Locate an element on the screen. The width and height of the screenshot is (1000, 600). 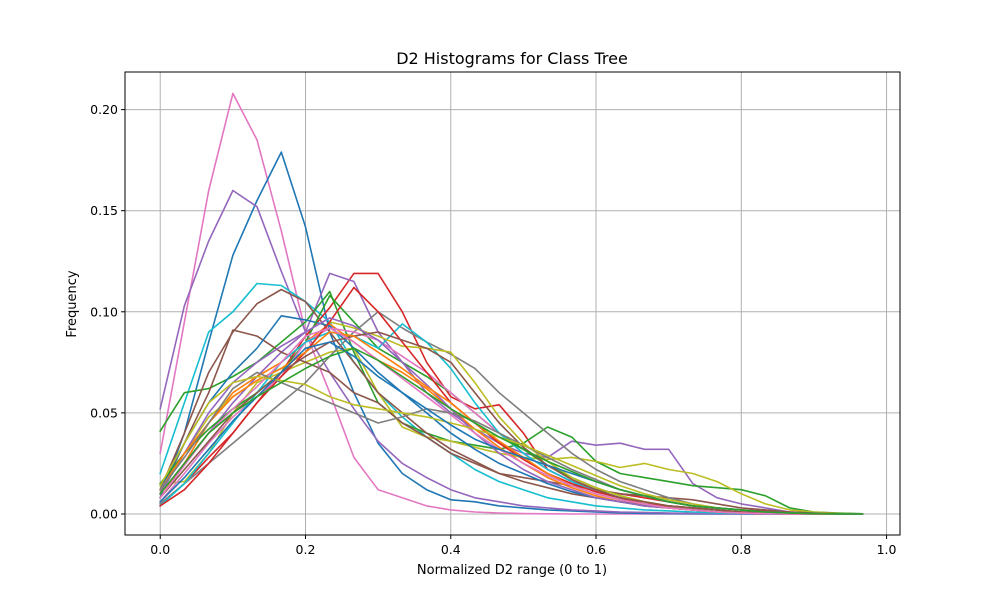
x-axis-label: Normalized D2 range (0 to 1) is located at coordinates (512, 570).